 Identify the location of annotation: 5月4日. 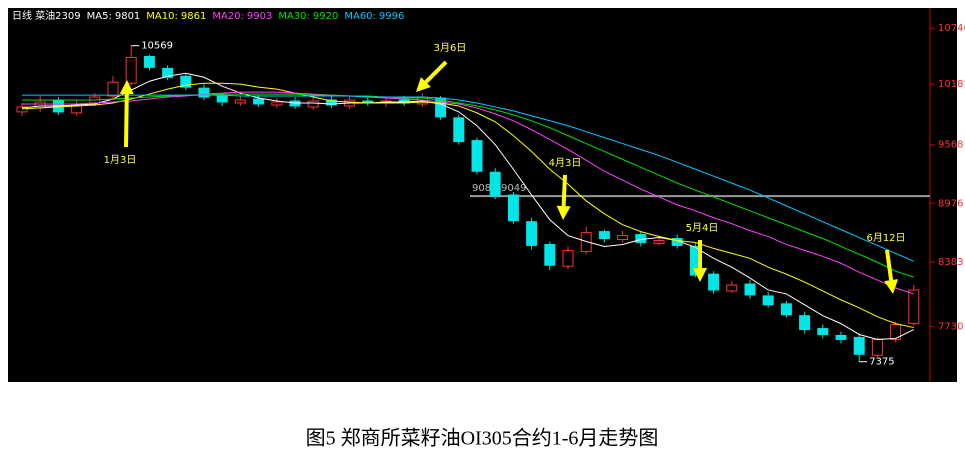
(702, 228).